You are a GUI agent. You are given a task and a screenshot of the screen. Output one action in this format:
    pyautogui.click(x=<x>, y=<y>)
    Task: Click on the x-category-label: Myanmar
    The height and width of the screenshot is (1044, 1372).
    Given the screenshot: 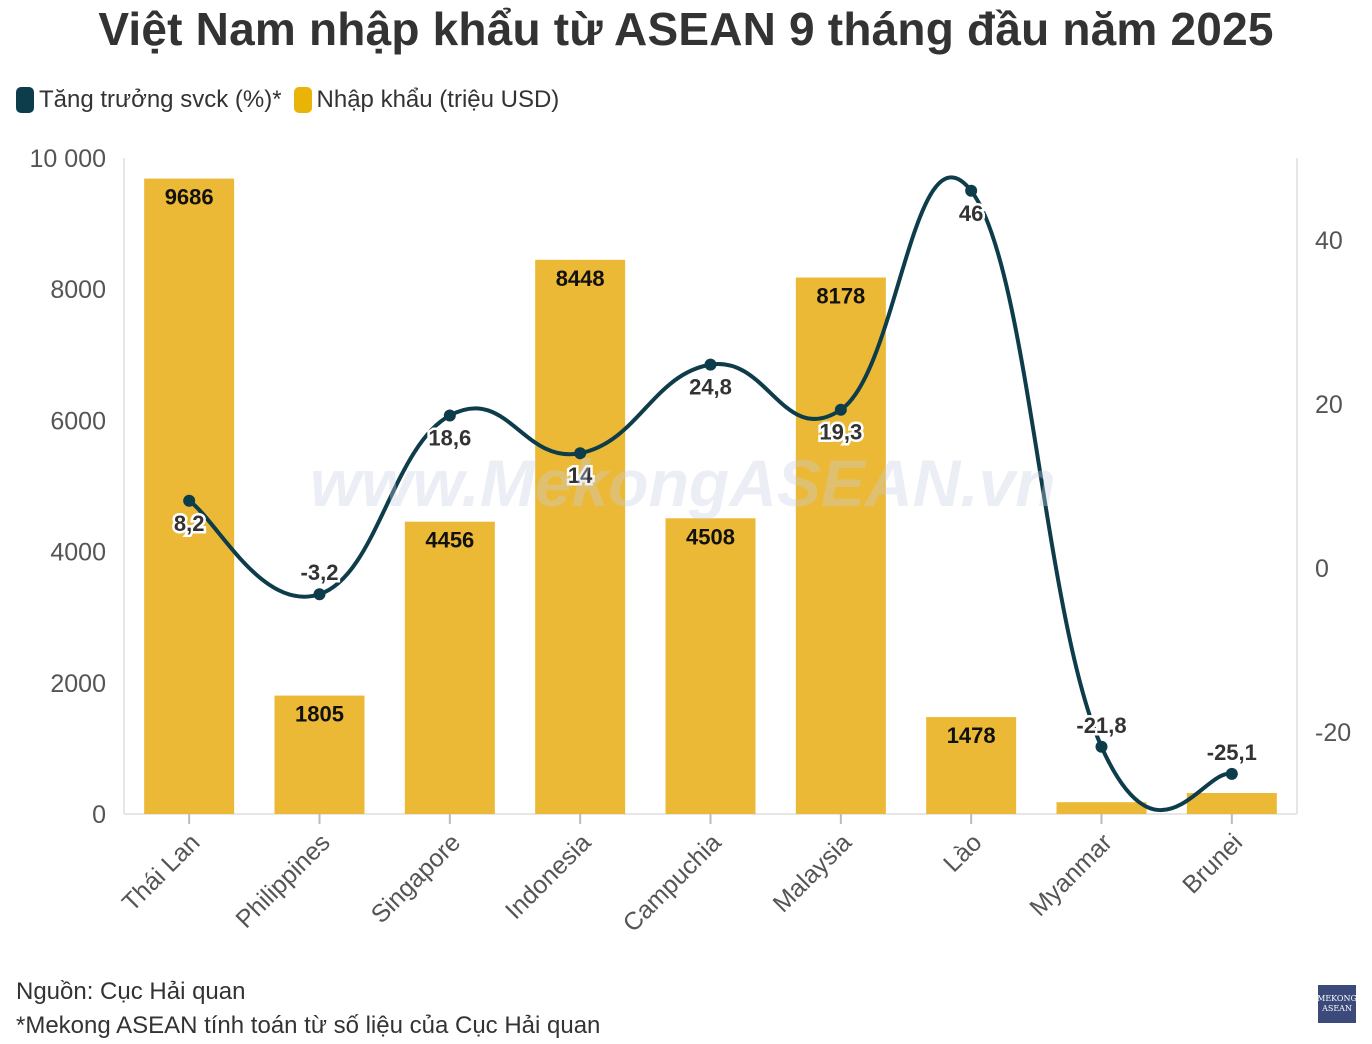 What is the action you would take?
    pyautogui.click(x=1070, y=874)
    